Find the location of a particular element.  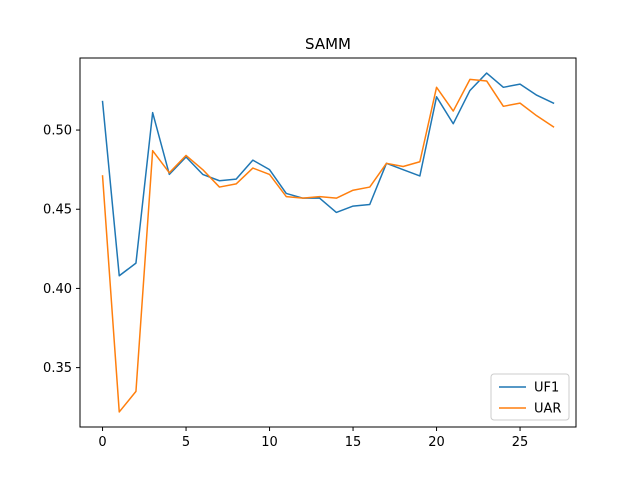

x-tick-label: 20 is located at coordinates (436, 442).